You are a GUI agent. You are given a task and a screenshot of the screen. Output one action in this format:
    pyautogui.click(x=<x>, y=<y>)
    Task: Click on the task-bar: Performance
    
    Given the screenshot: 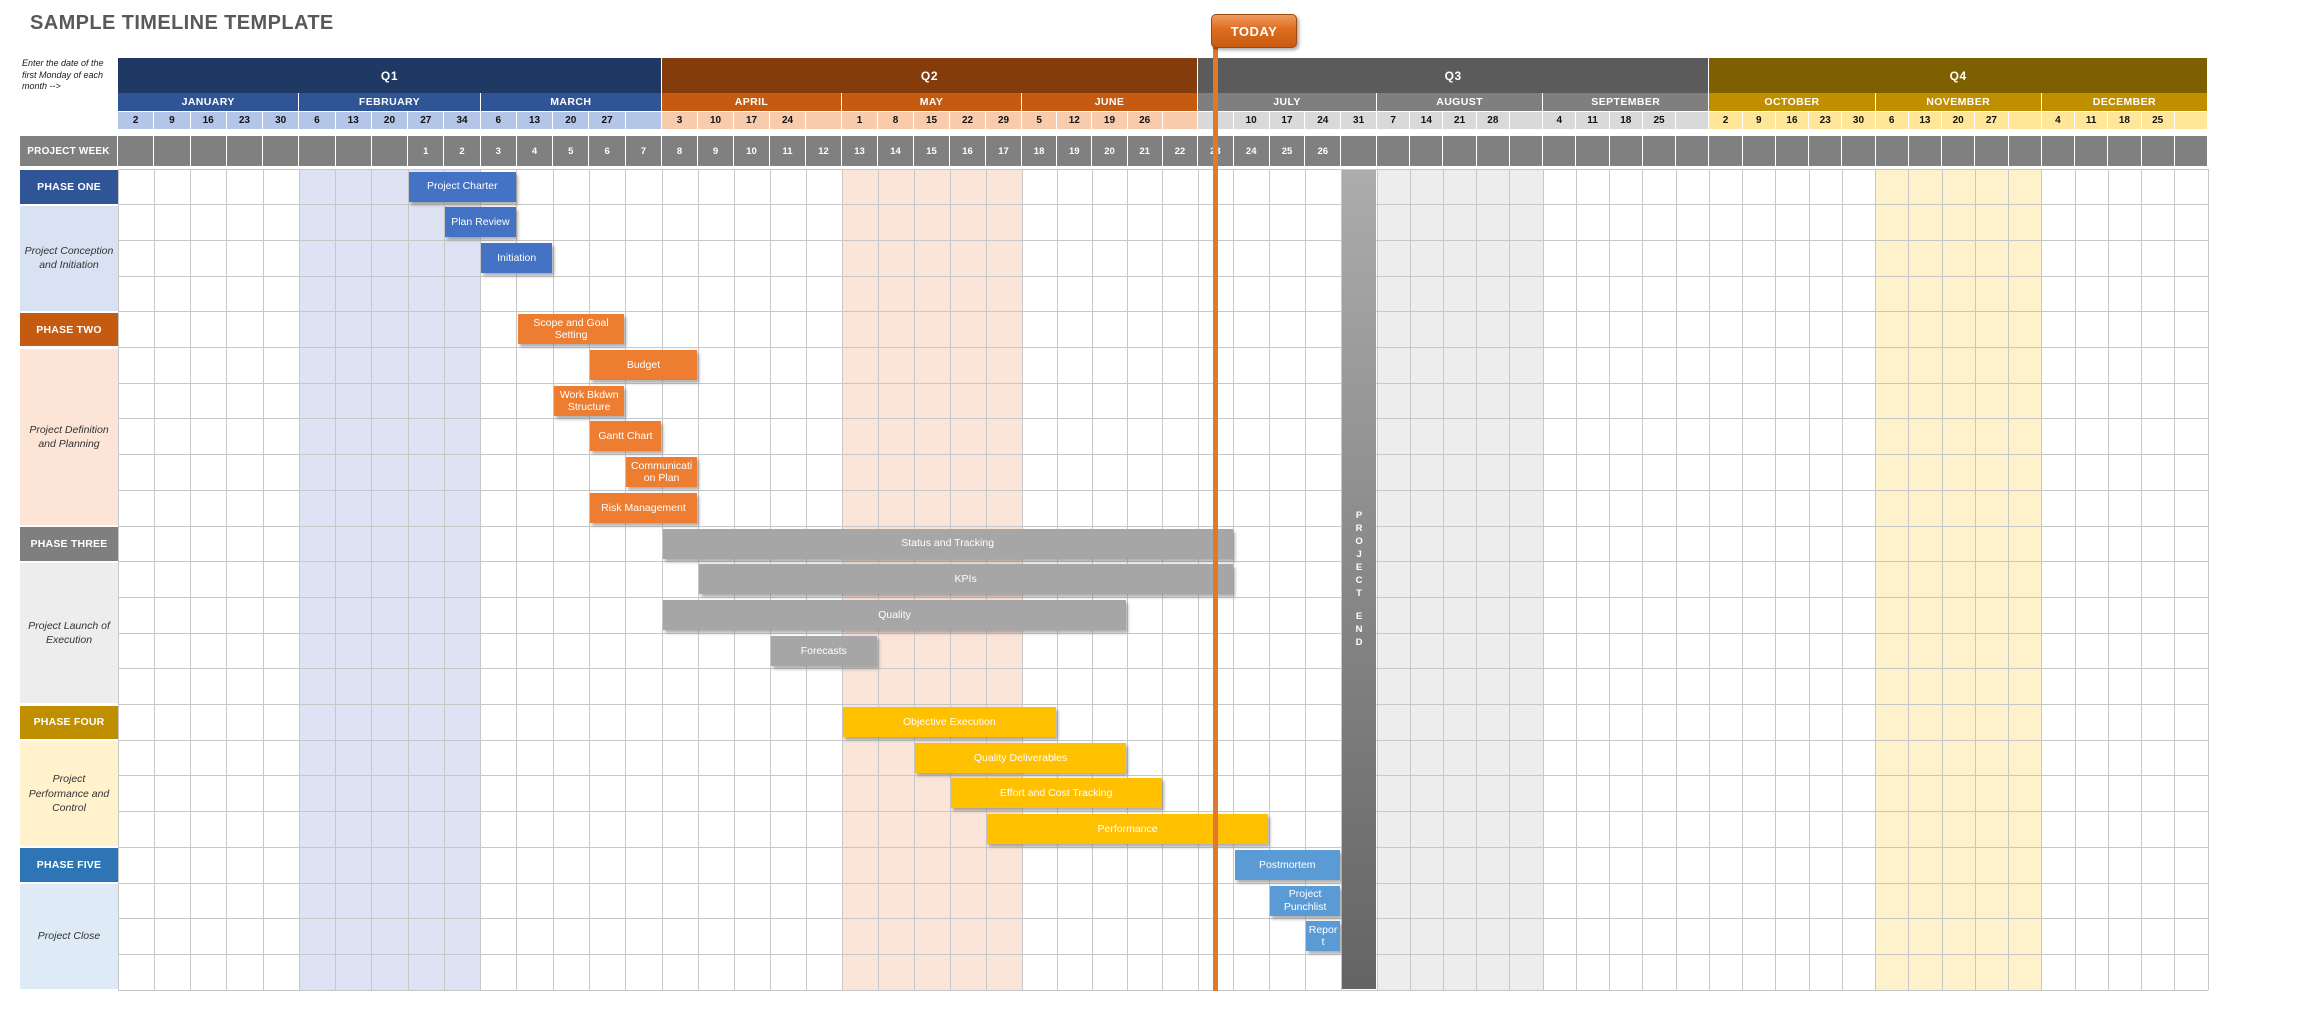 What is the action you would take?
    pyautogui.click(x=1127, y=829)
    